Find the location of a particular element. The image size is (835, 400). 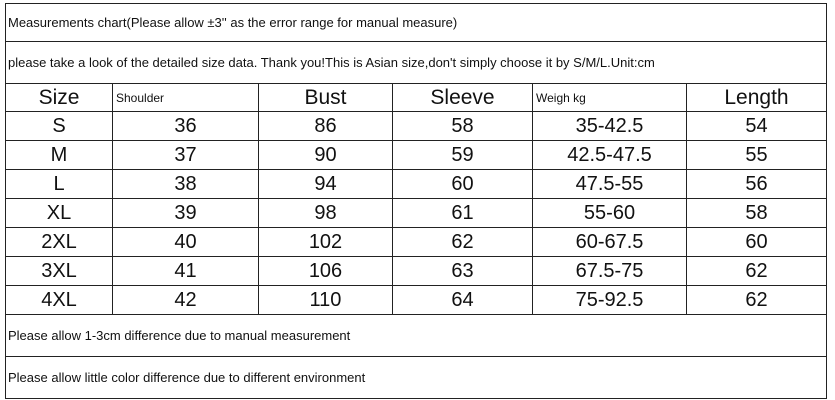

table-cell: 59 is located at coordinates (462, 155).